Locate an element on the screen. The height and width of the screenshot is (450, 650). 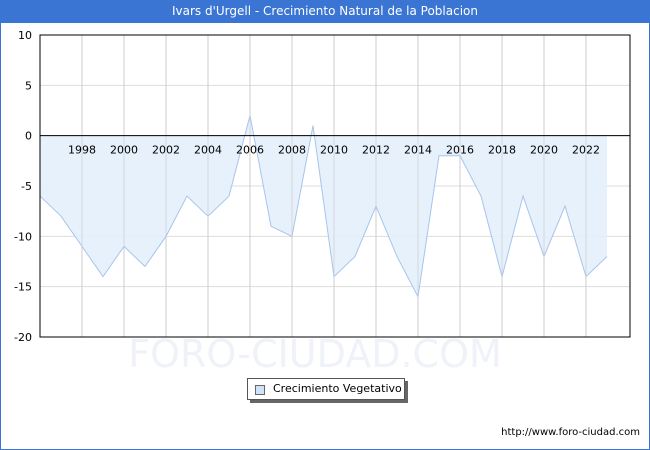
y-tick-label: -15 is located at coordinates (23, 287).